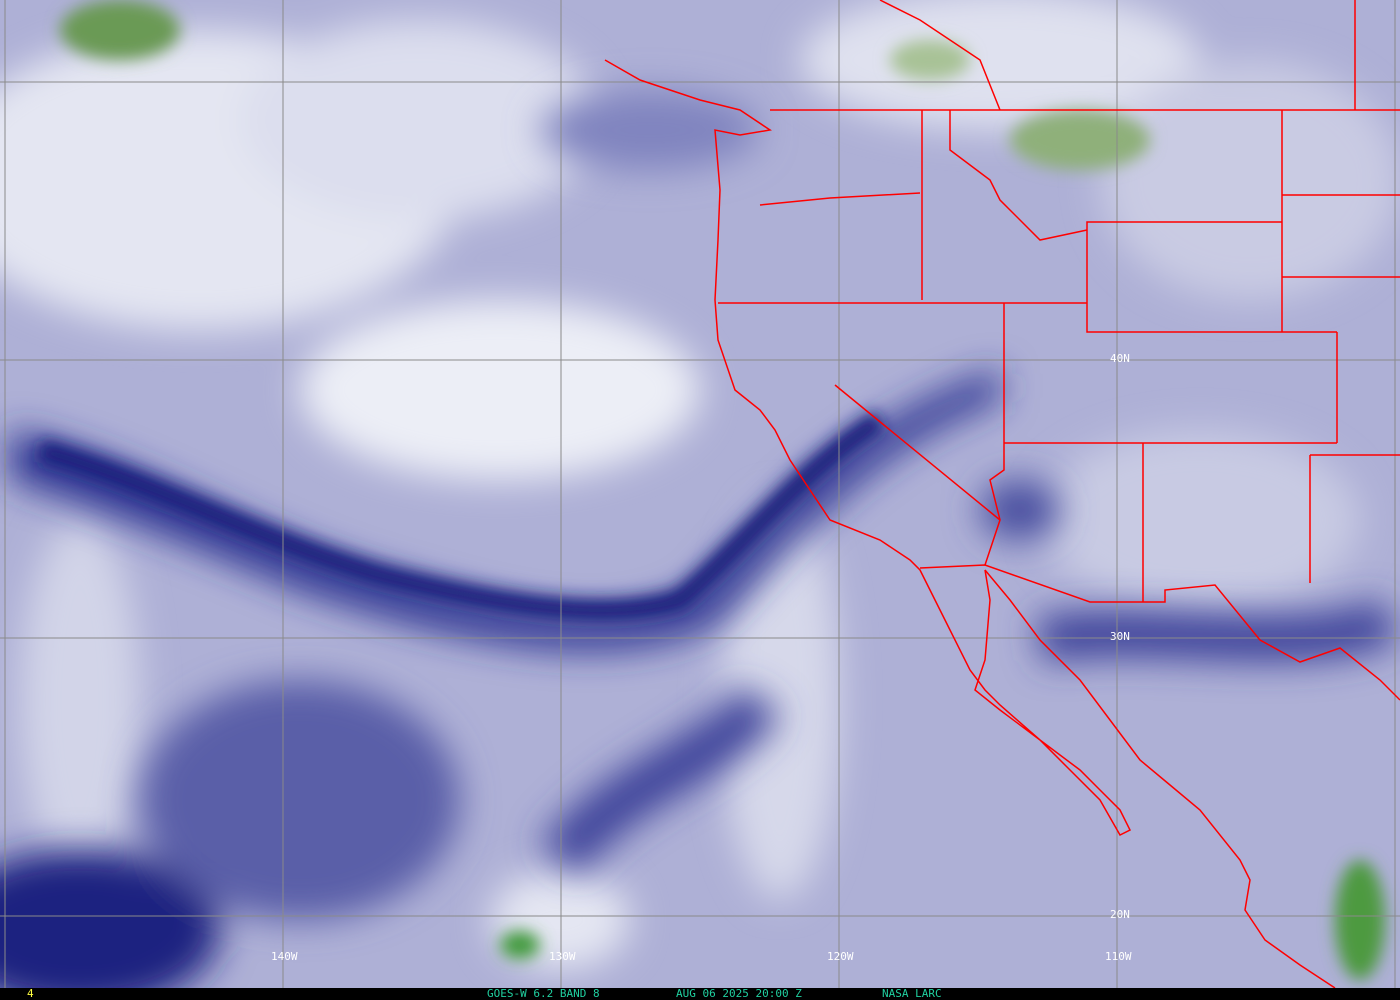 Image resolution: width=1400 pixels, height=1000 pixels. Describe the element at coordinates (1120, 636) in the screenshot. I see `lat-label-30n: 30N` at that location.